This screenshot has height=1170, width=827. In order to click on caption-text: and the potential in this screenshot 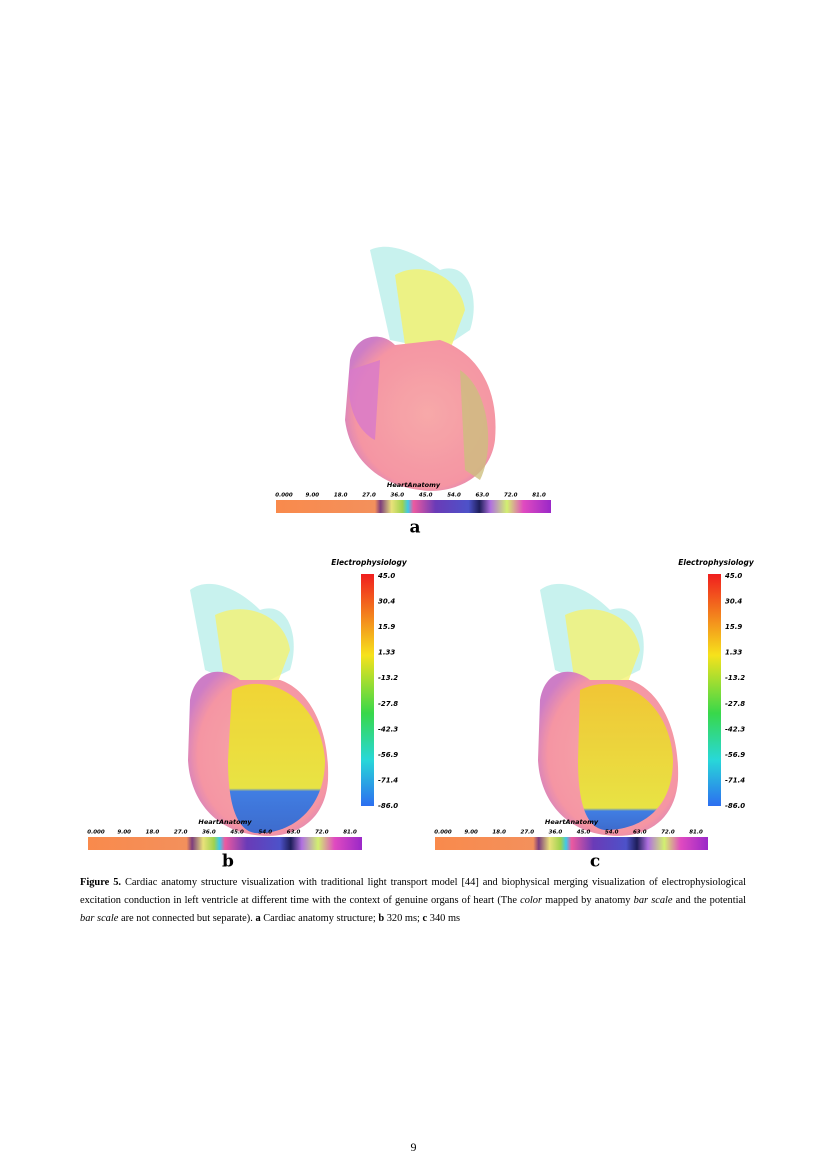, I will do `click(709, 900)`.